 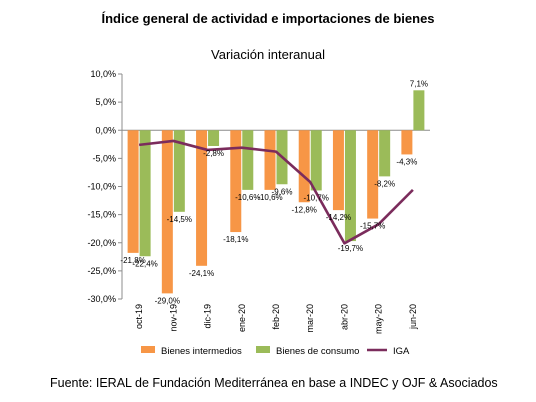 I want to click on data-label-bienes-de-consumo: -10,7%, so click(x=316, y=197).